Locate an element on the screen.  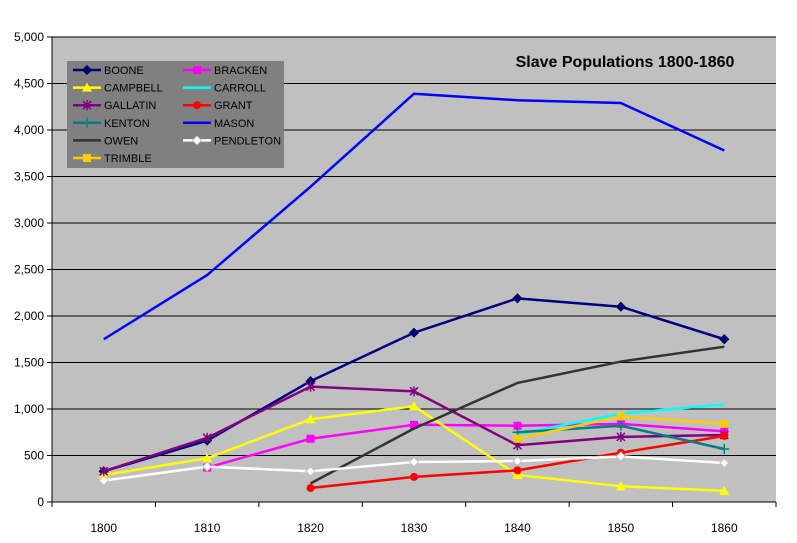
legend-box is located at coordinates (175, 114).